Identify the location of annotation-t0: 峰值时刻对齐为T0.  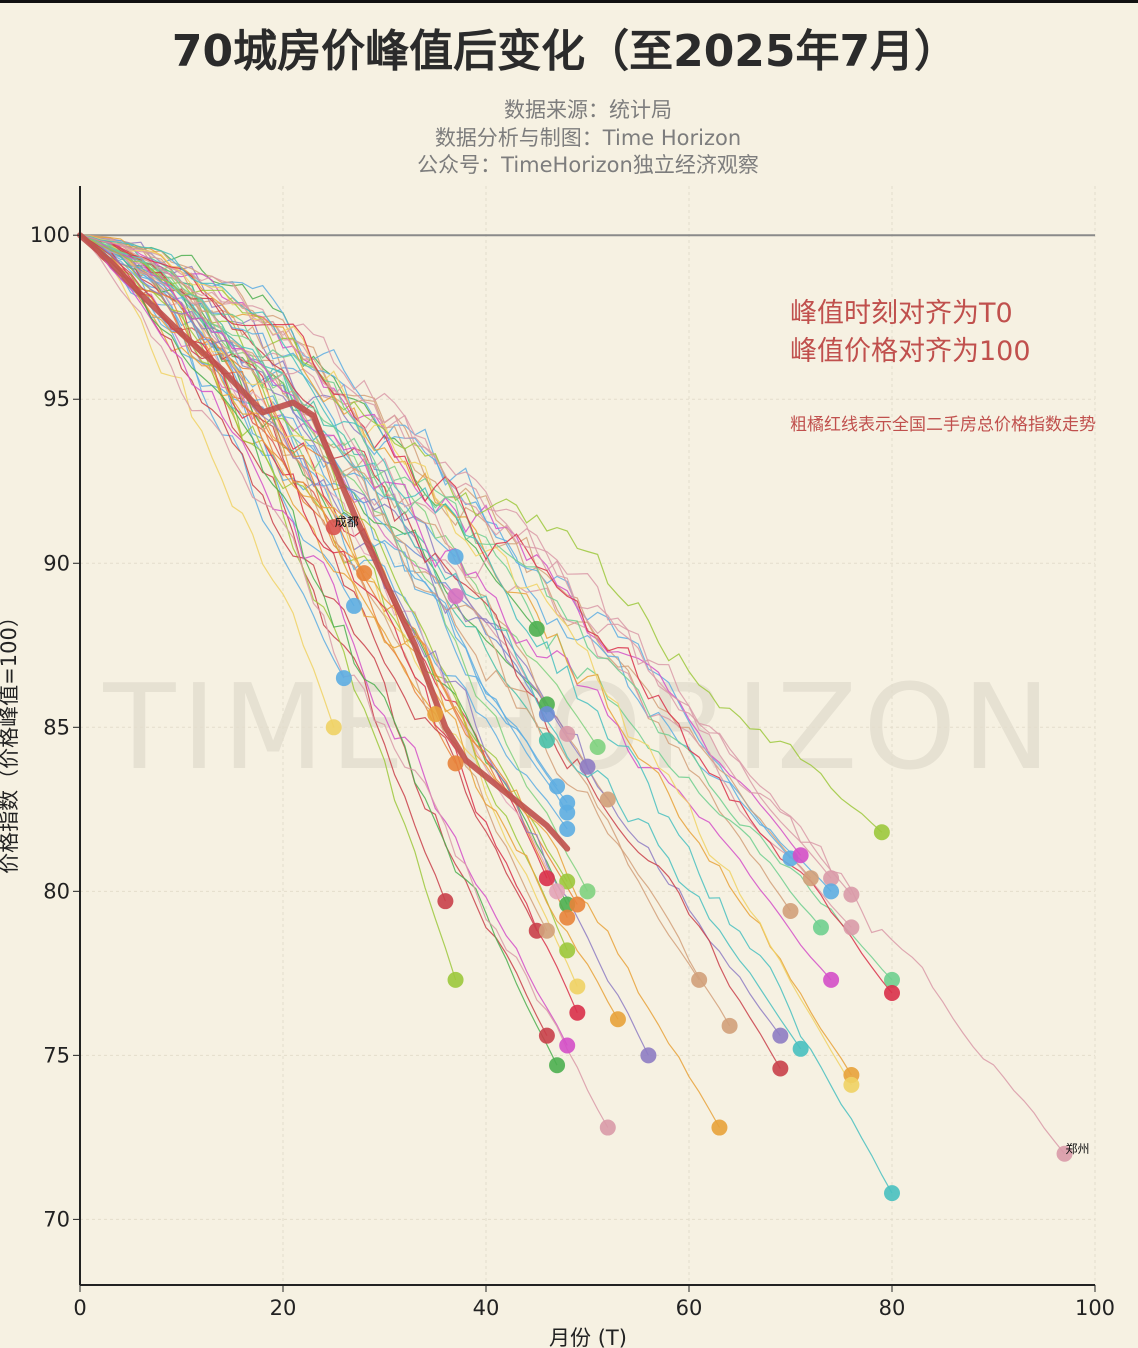
(901, 313).